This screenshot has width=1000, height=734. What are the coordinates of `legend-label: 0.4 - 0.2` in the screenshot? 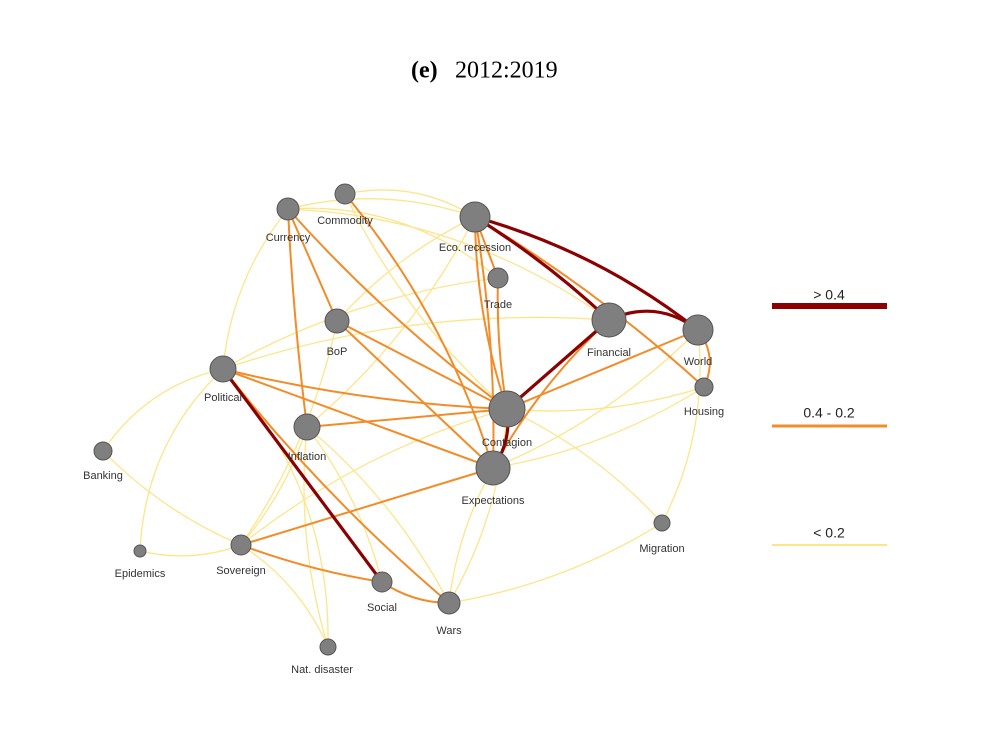 It's located at (829, 413).